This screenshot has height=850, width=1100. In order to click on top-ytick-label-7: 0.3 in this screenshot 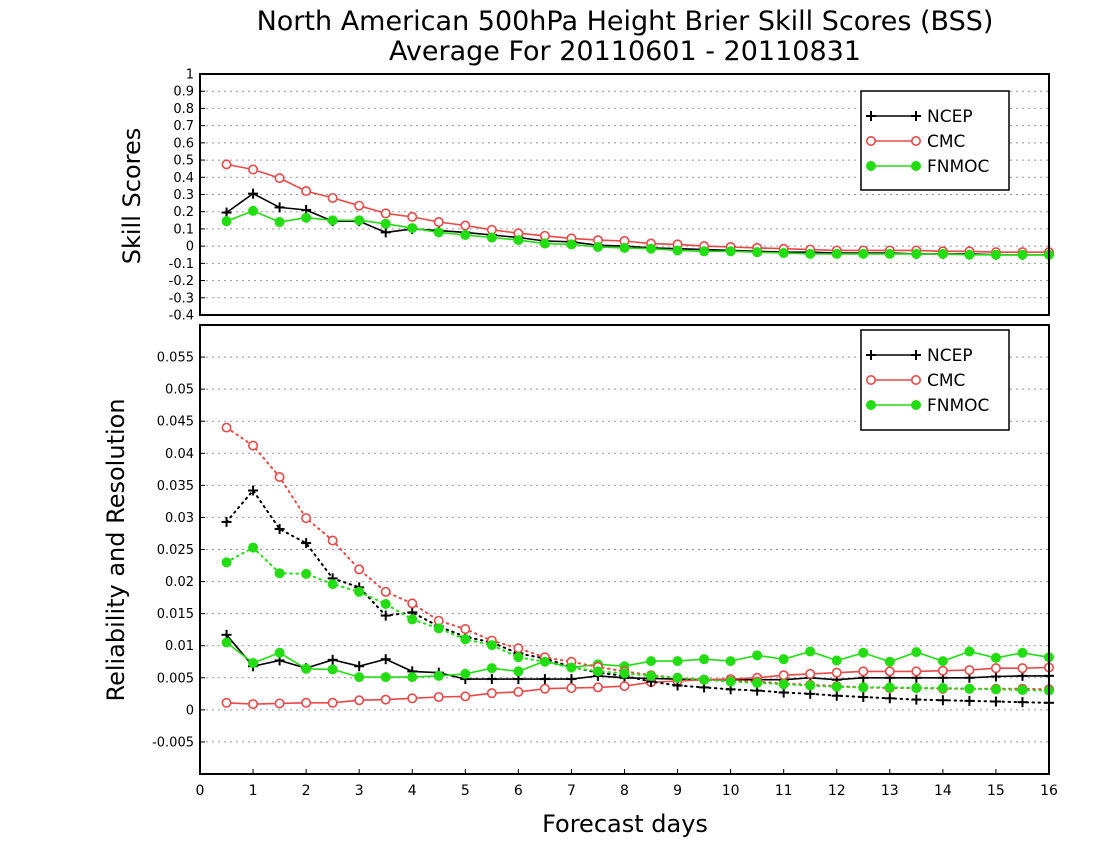, I will do `click(183, 195)`.